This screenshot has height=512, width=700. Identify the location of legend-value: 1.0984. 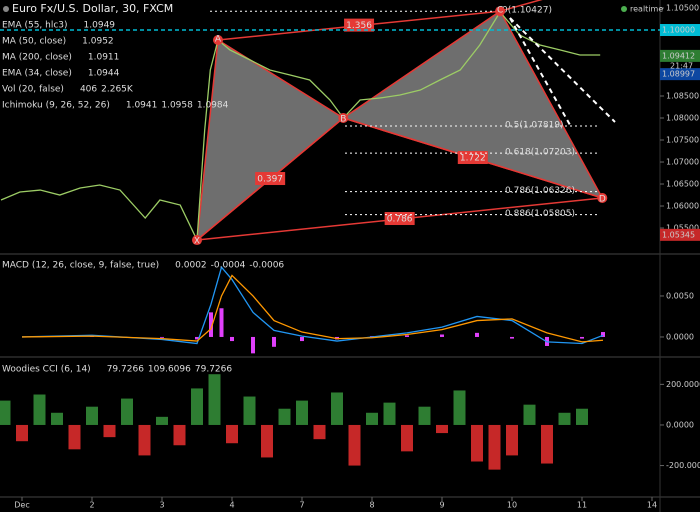
(213, 106).